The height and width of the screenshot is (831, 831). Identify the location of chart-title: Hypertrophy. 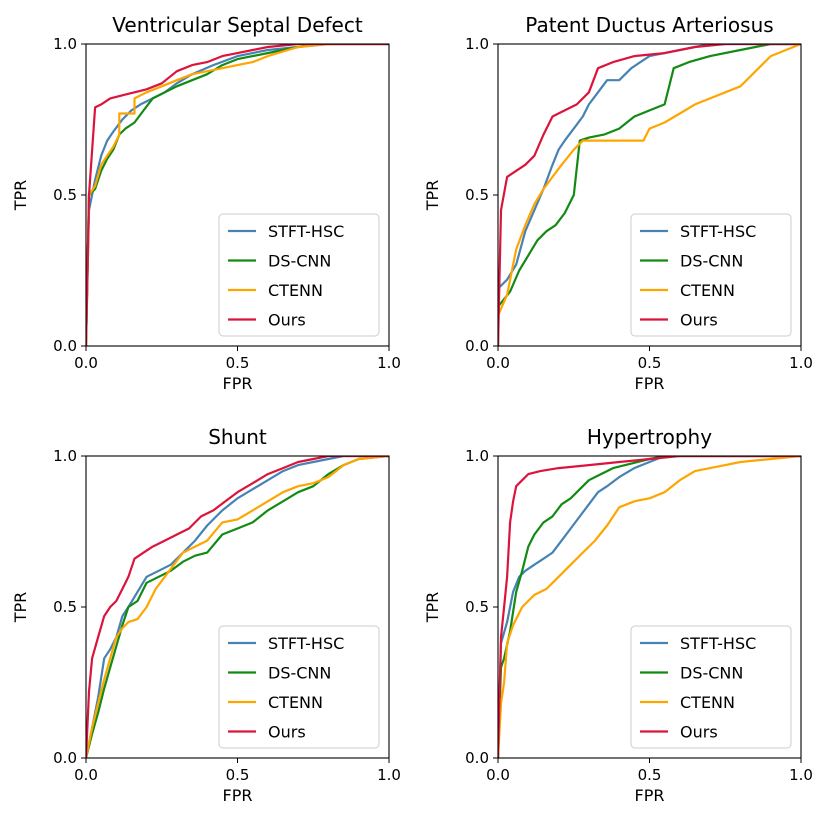
(649, 437).